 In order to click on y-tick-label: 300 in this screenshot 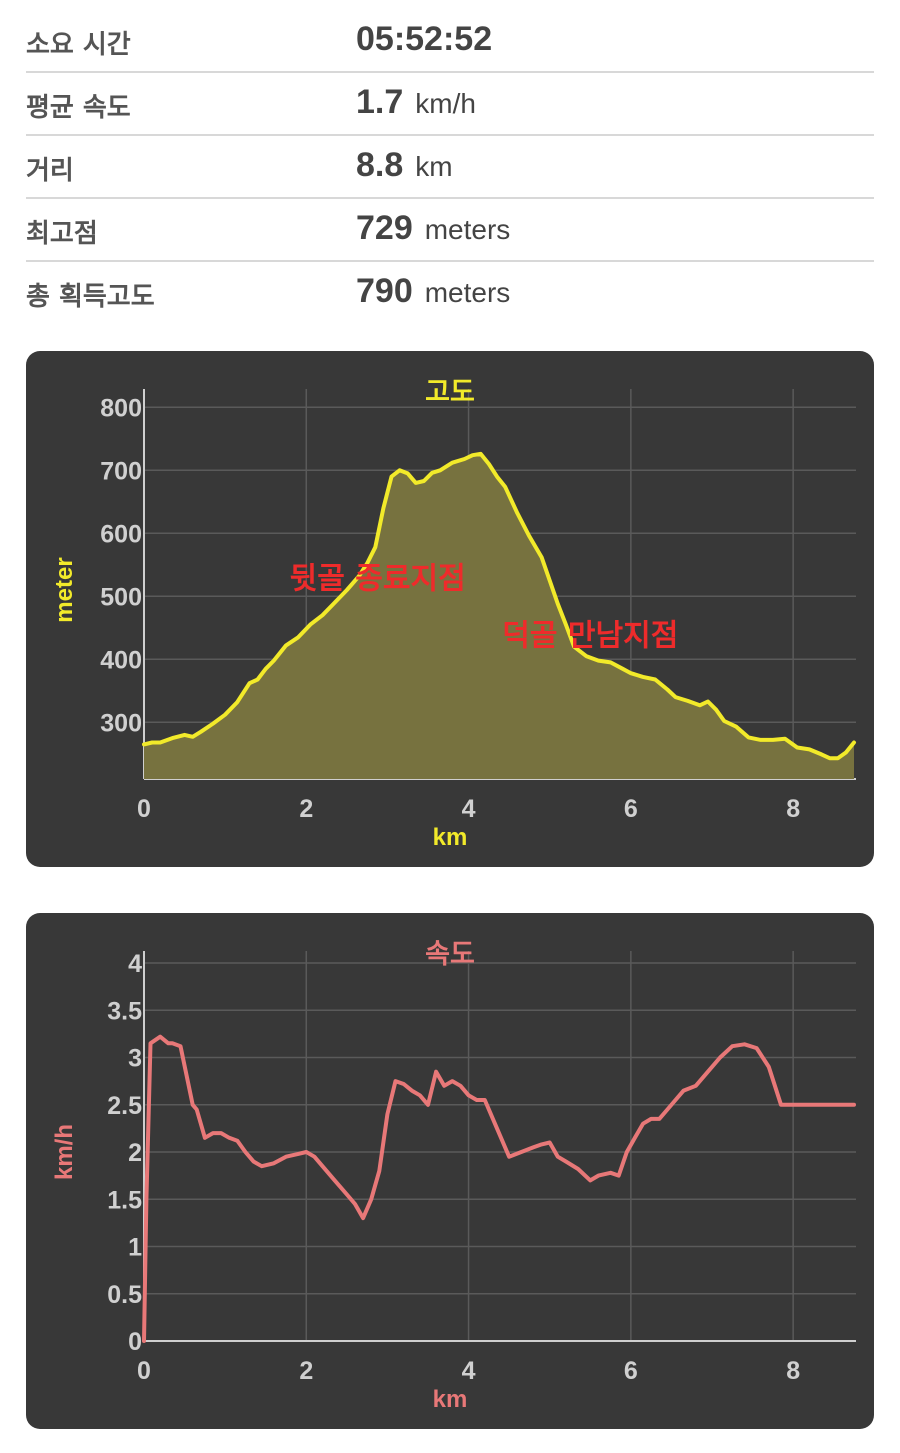, I will do `click(121, 723)`.